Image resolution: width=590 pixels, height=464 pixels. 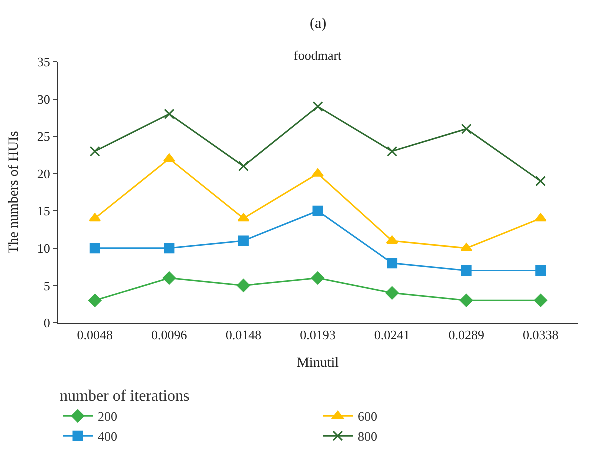 What do you see at coordinates (43, 211) in the screenshot?
I see `y-tick-label: 15` at bounding box center [43, 211].